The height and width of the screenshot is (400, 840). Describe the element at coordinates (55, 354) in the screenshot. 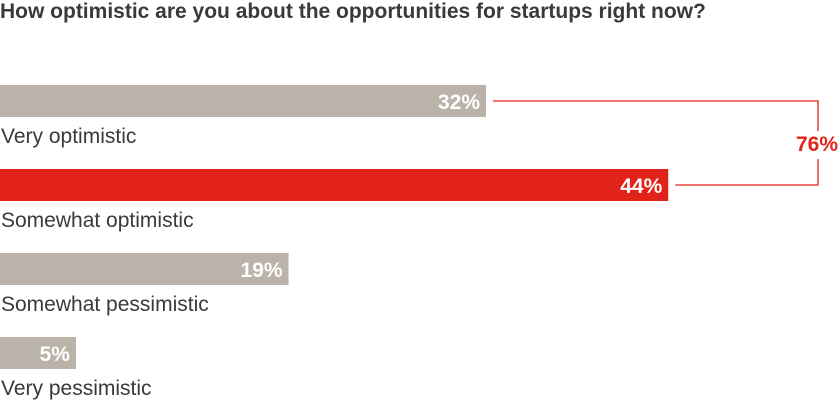

I see `data-label: 5%` at that location.